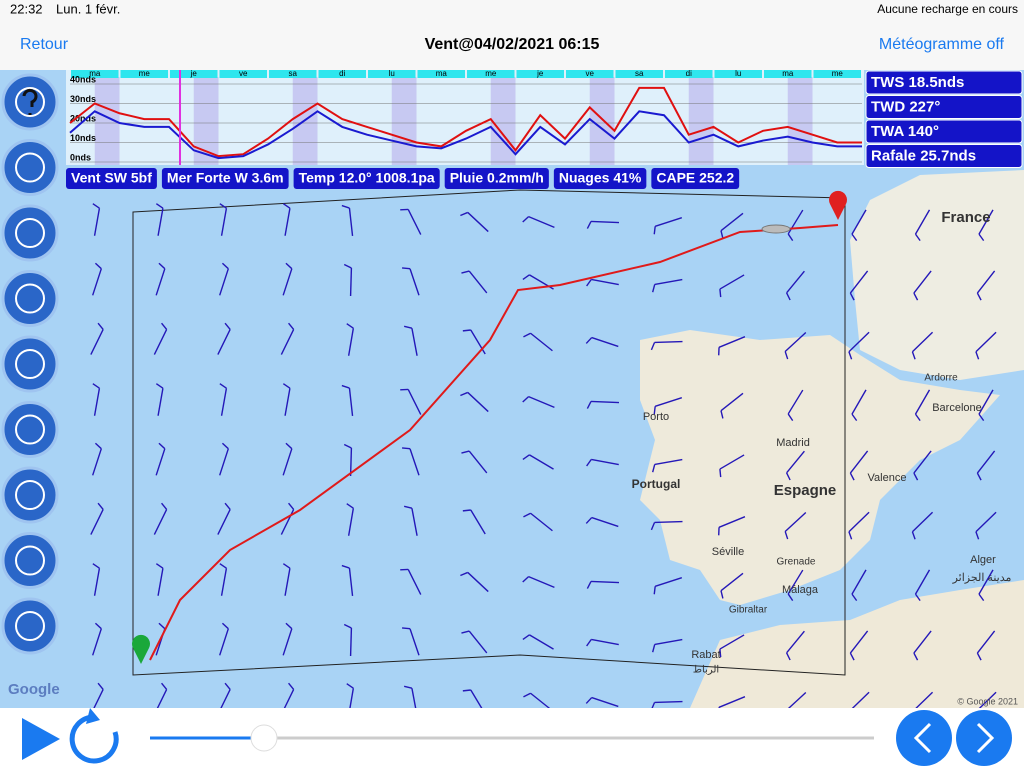  I want to click on info-panel-row, so click(944, 156).